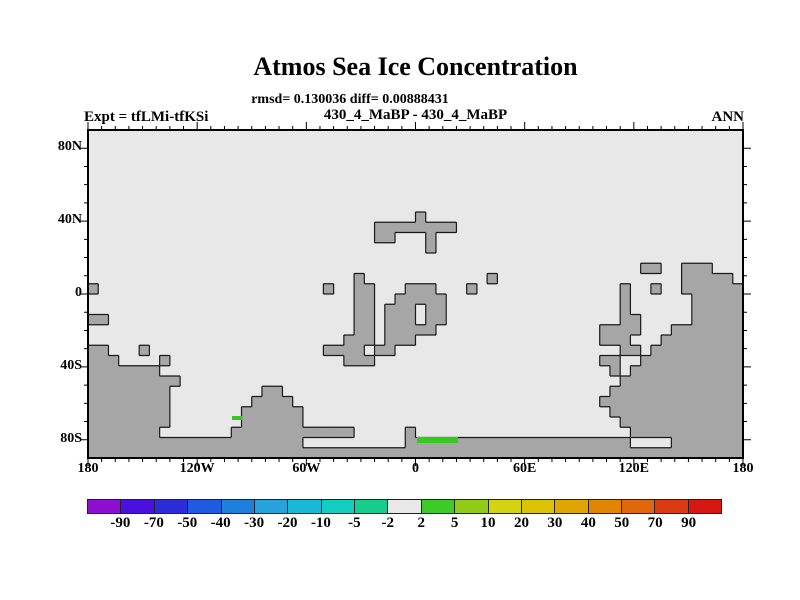 The image size is (800, 600). Describe the element at coordinates (71, 438) in the screenshot. I see `lat-tick-label: 80S` at that location.